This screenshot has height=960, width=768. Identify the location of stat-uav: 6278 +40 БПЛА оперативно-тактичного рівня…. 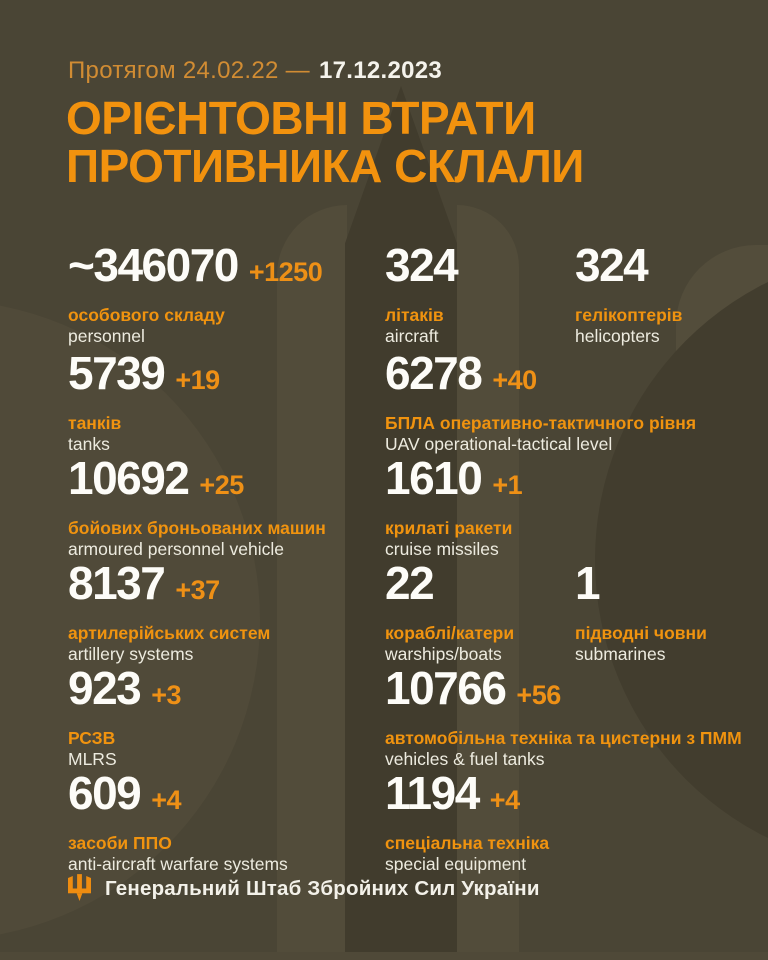
(541, 402).